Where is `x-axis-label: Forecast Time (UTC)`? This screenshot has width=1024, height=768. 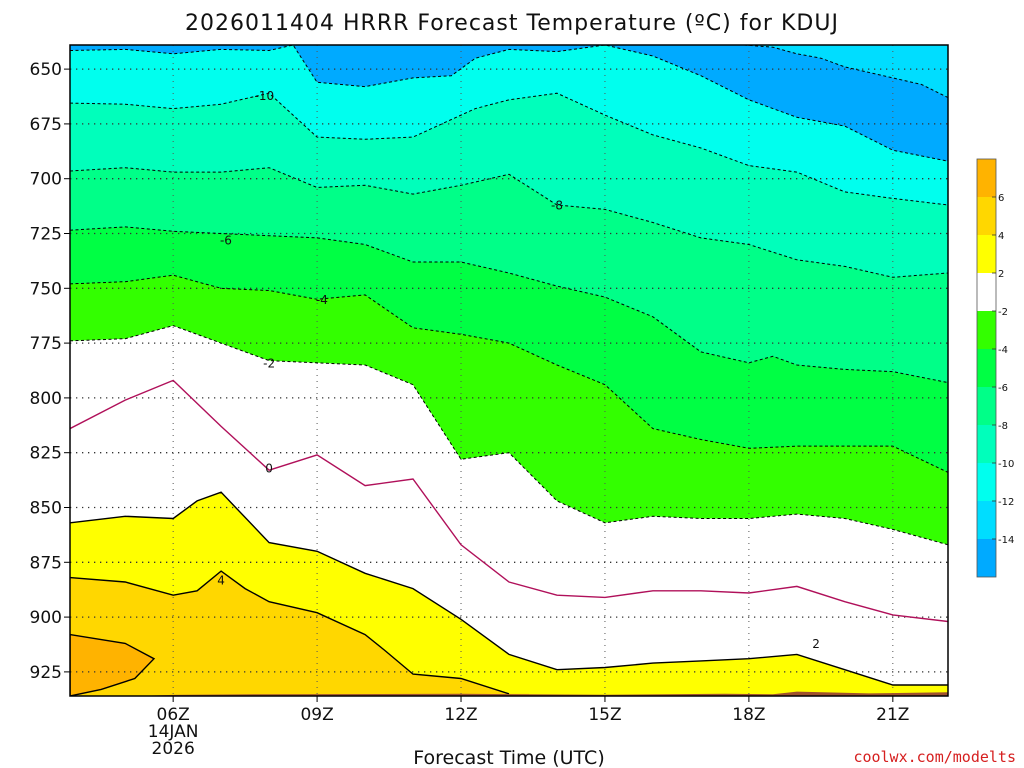 x-axis-label: Forecast Time (UTC) is located at coordinates (508, 757).